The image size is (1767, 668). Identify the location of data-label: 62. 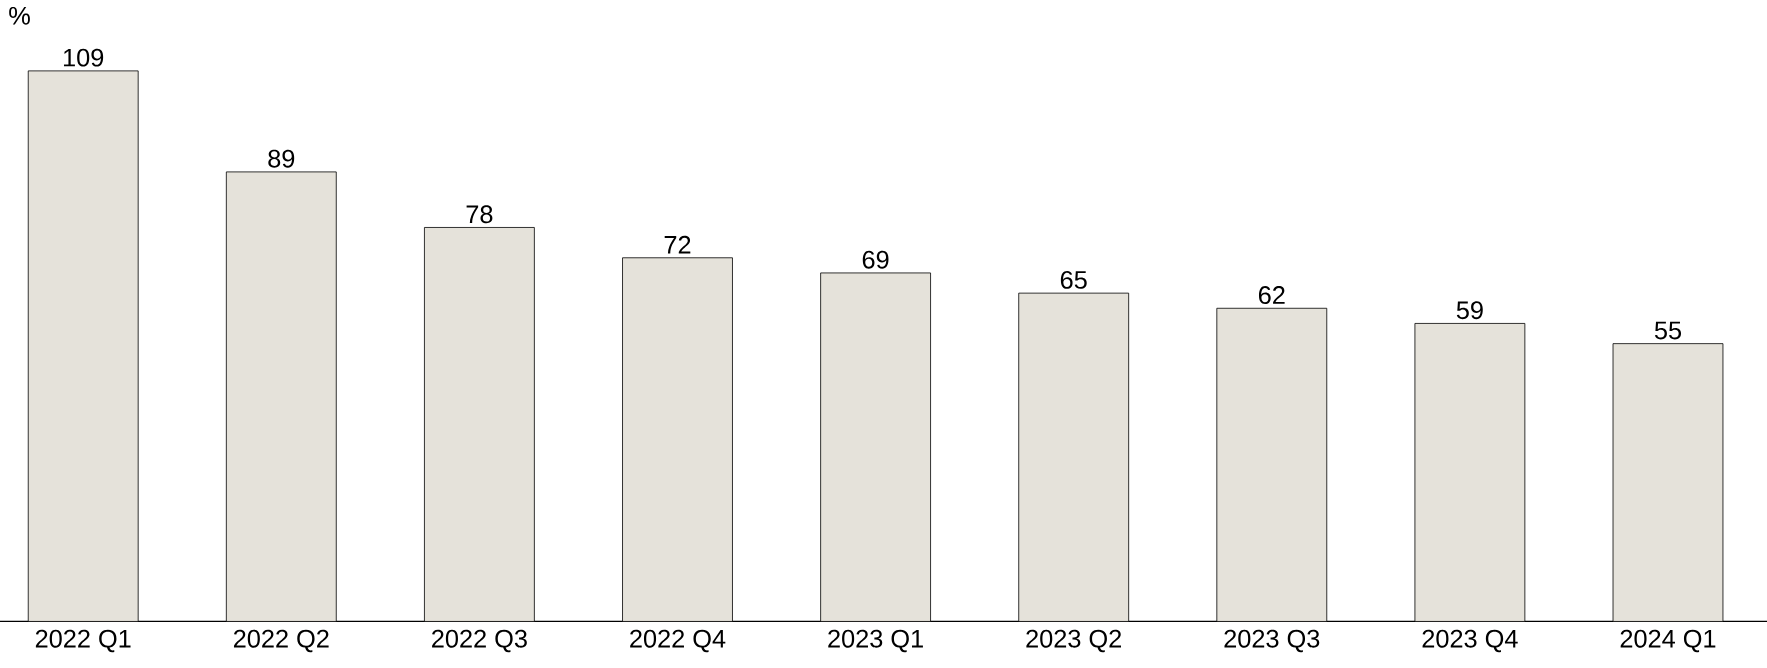
(1271, 295).